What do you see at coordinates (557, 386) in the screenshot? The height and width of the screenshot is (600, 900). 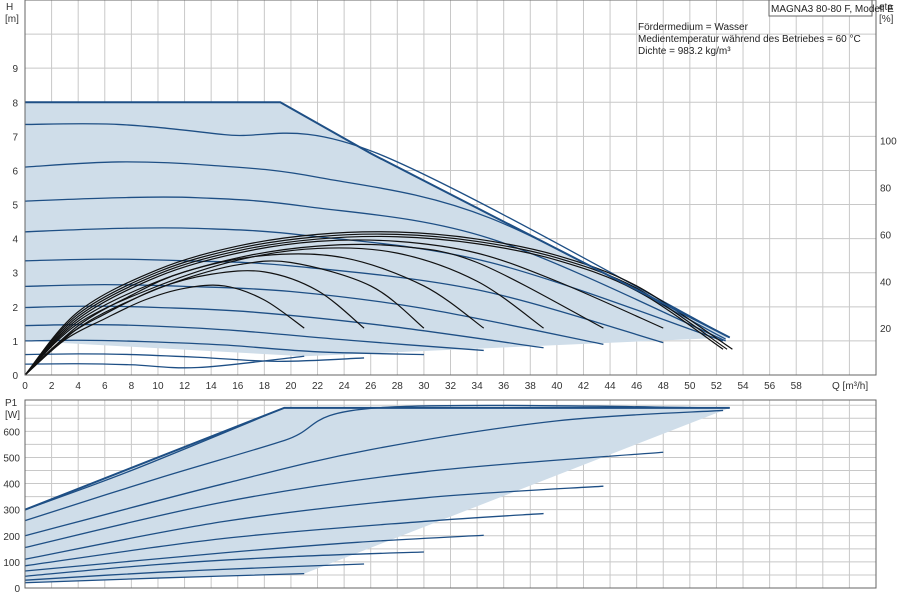 I see `hq-x-tick-label: 40` at bounding box center [557, 386].